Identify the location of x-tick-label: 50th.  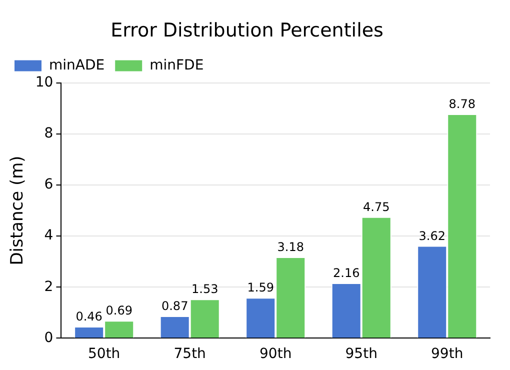
(104, 354).